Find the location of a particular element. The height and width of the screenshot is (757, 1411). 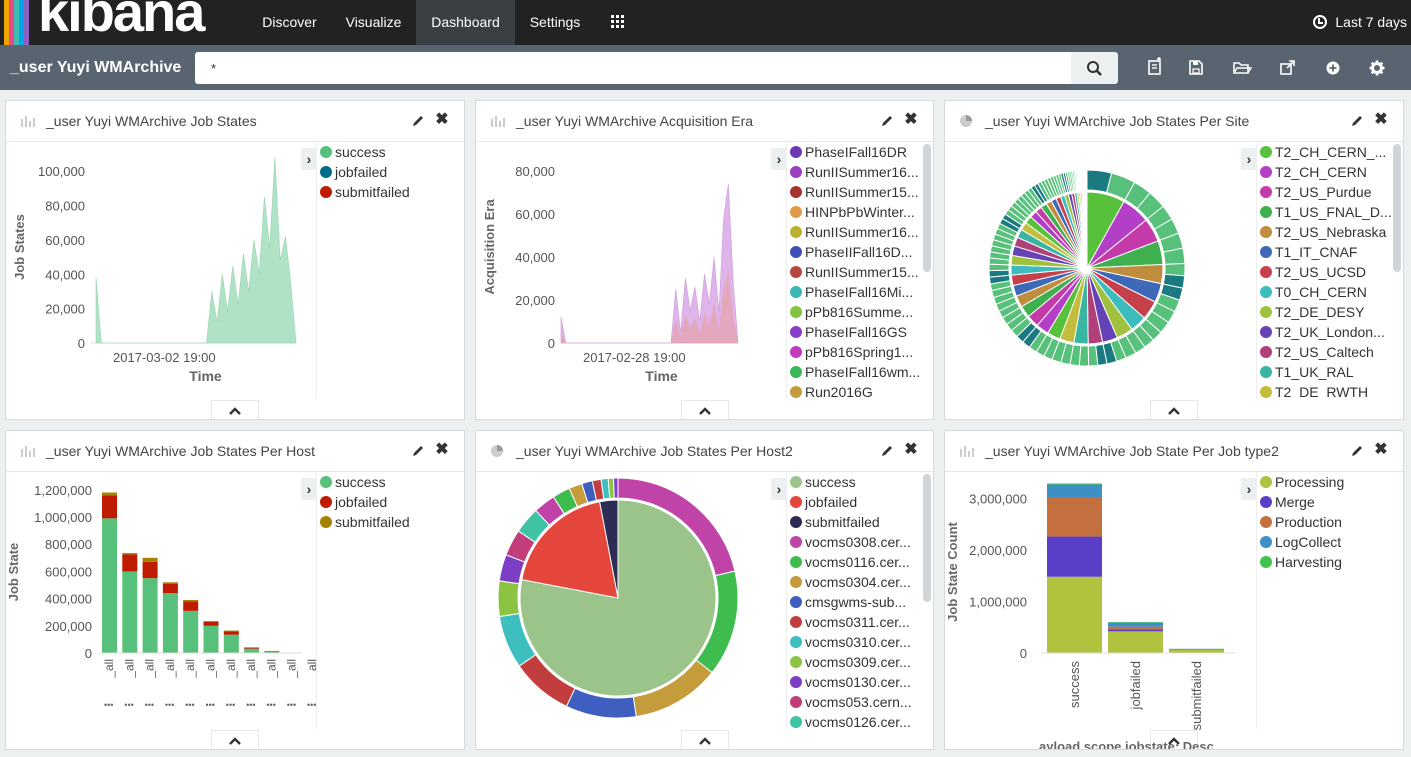

gear-icon is located at coordinates (1377, 68).